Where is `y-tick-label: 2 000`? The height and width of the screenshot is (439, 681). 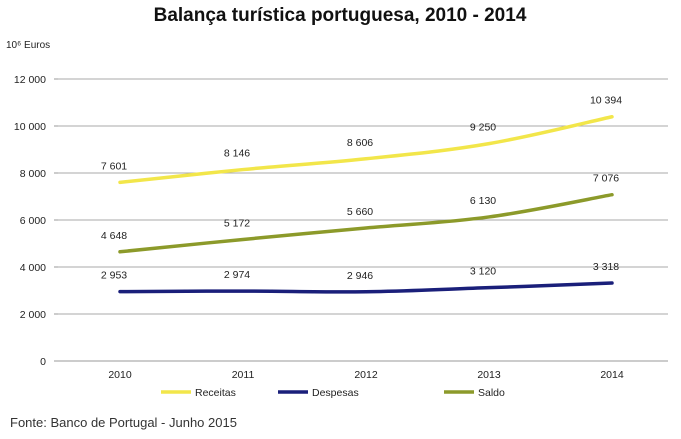 y-tick-label: 2 000 is located at coordinates (33, 315).